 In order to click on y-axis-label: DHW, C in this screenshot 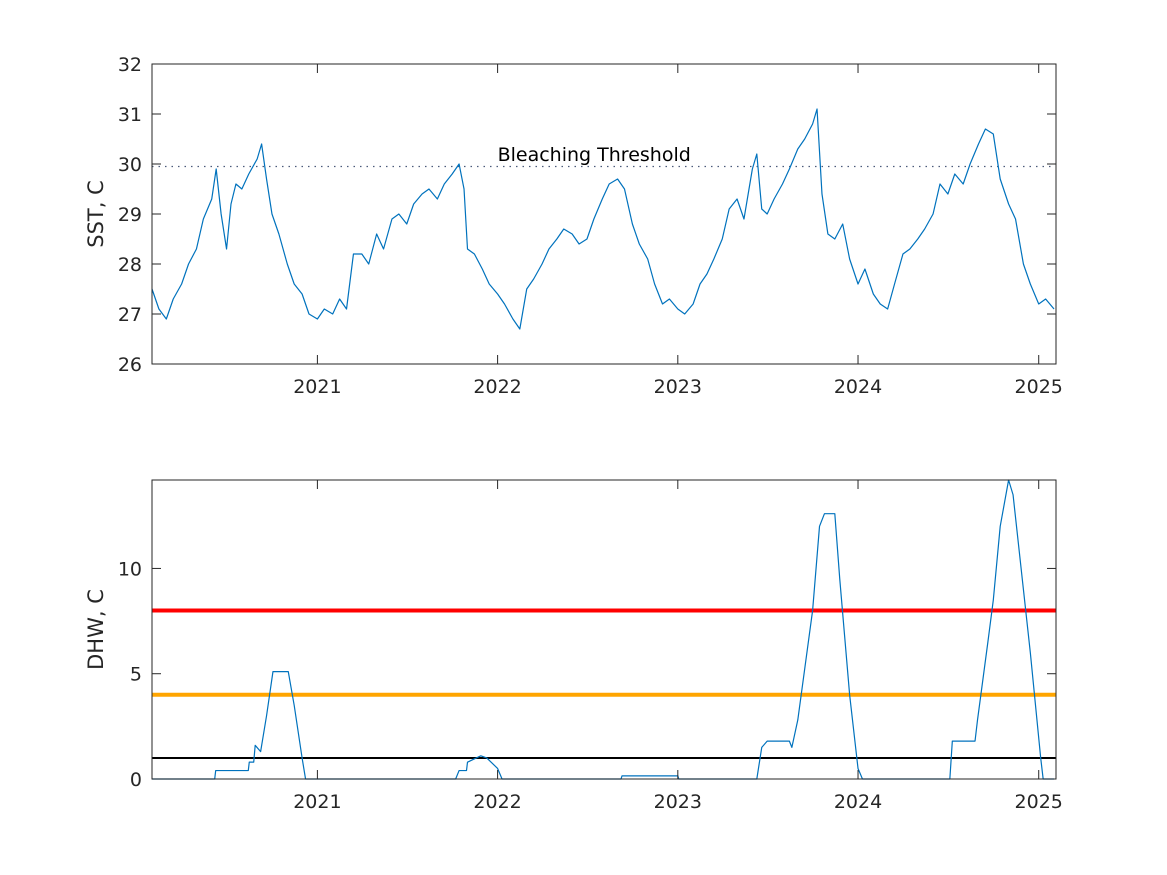, I will do `click(96, 629)`.